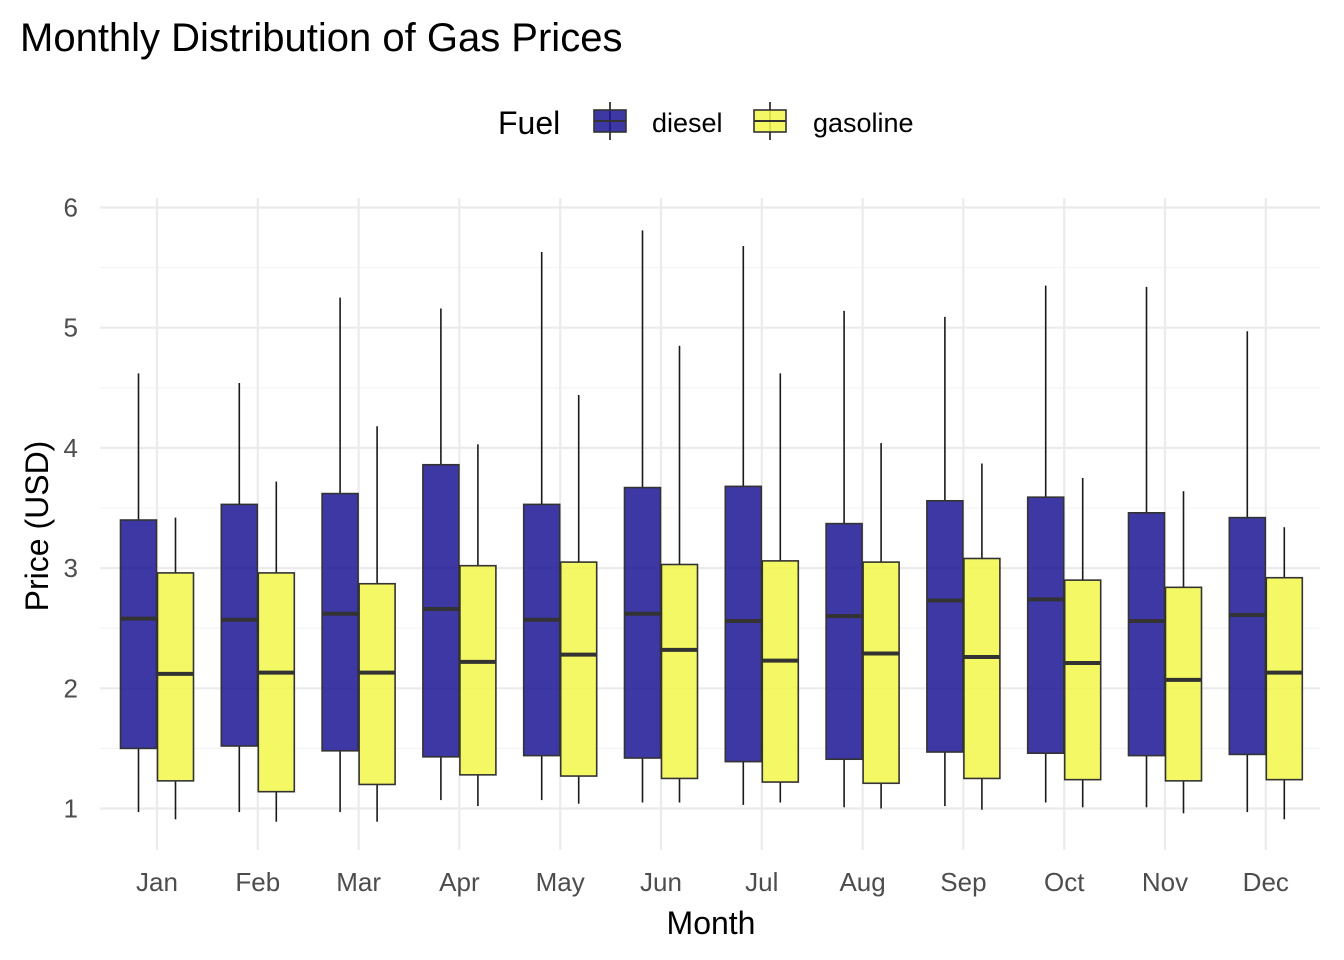 The width and height of the screenshot is (1344, 960). What do you see at coordinates (321, 38) in the screenshot?
I see `chart-title: Monthly Distribution of Gas Prices` at bounding box center [321, 38].